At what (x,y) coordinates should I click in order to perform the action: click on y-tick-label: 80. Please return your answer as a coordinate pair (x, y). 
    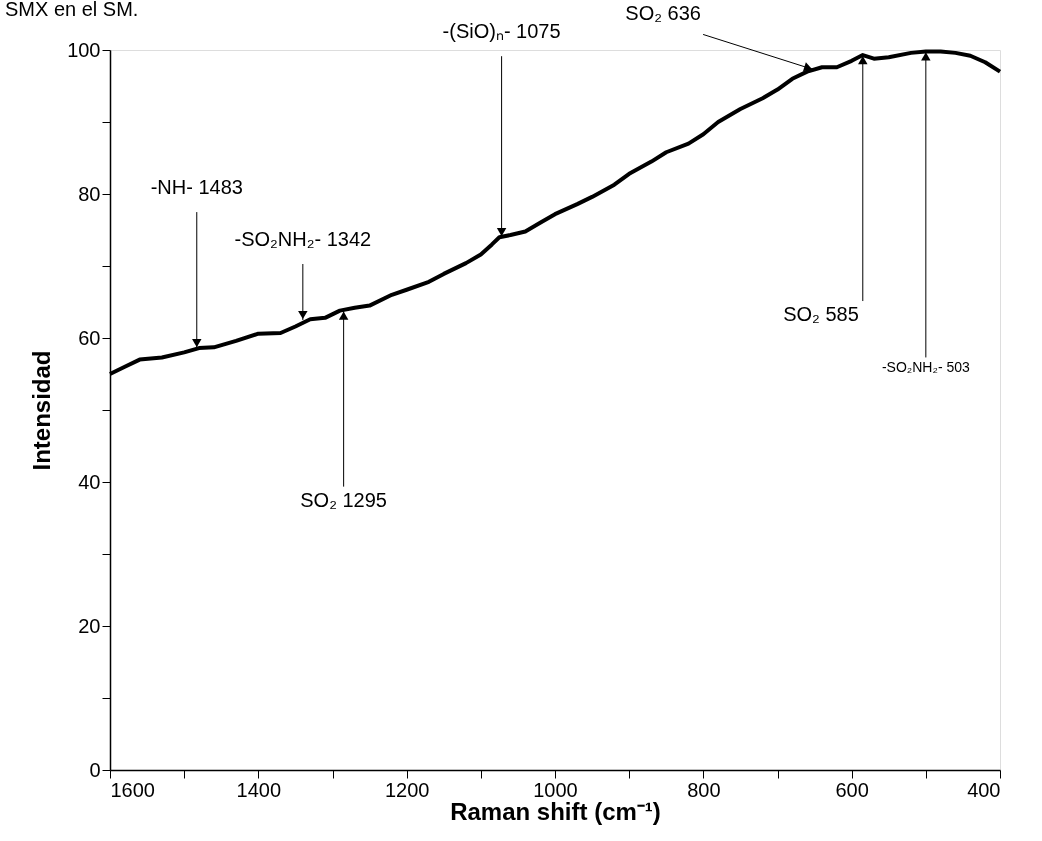
    Looking at the image, I should click on (89, 193).